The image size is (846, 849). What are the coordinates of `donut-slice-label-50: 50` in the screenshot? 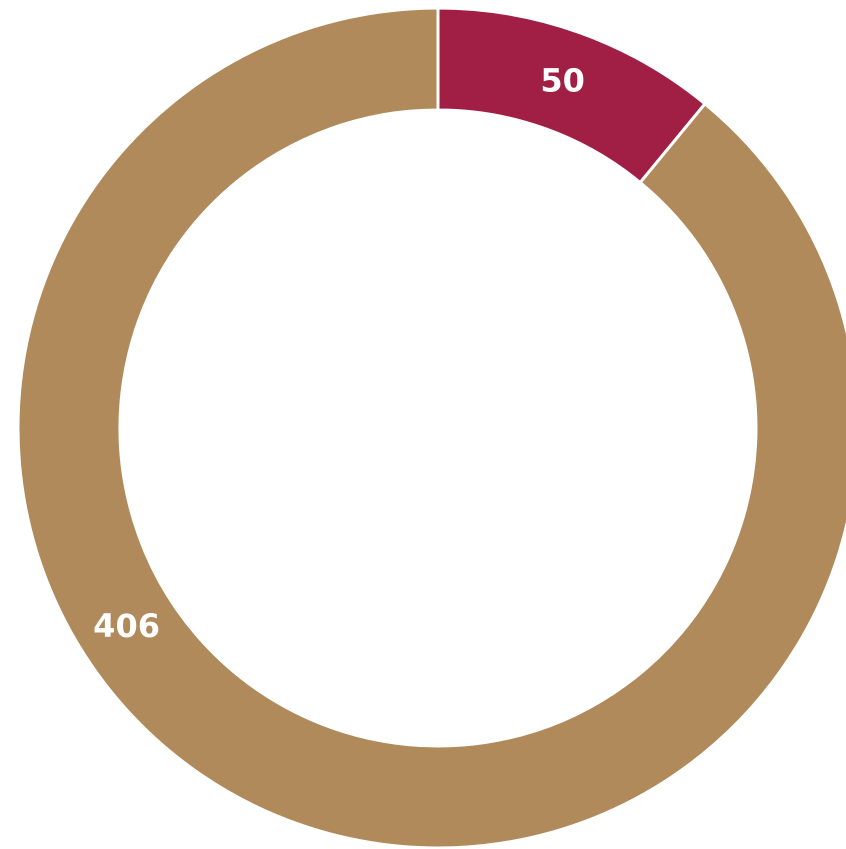 It's located at (562, 81).